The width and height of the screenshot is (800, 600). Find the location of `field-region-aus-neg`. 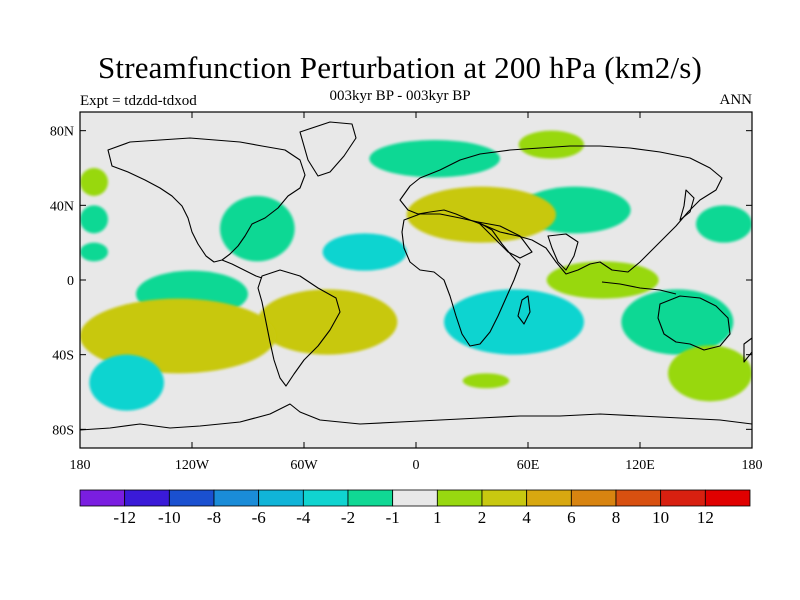

field-region-aus-neg is located at coordinates (677, 322).